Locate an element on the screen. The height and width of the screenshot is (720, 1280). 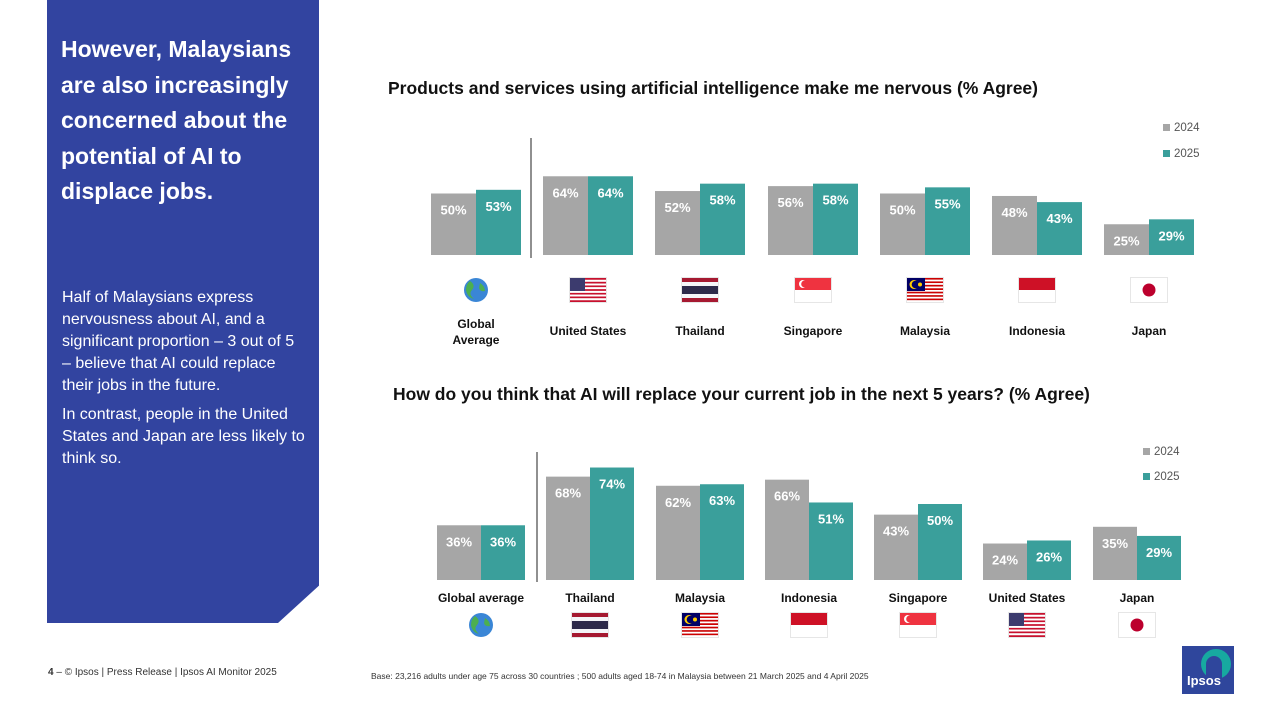
page-number: 4 is located at coordinates (51, 672).